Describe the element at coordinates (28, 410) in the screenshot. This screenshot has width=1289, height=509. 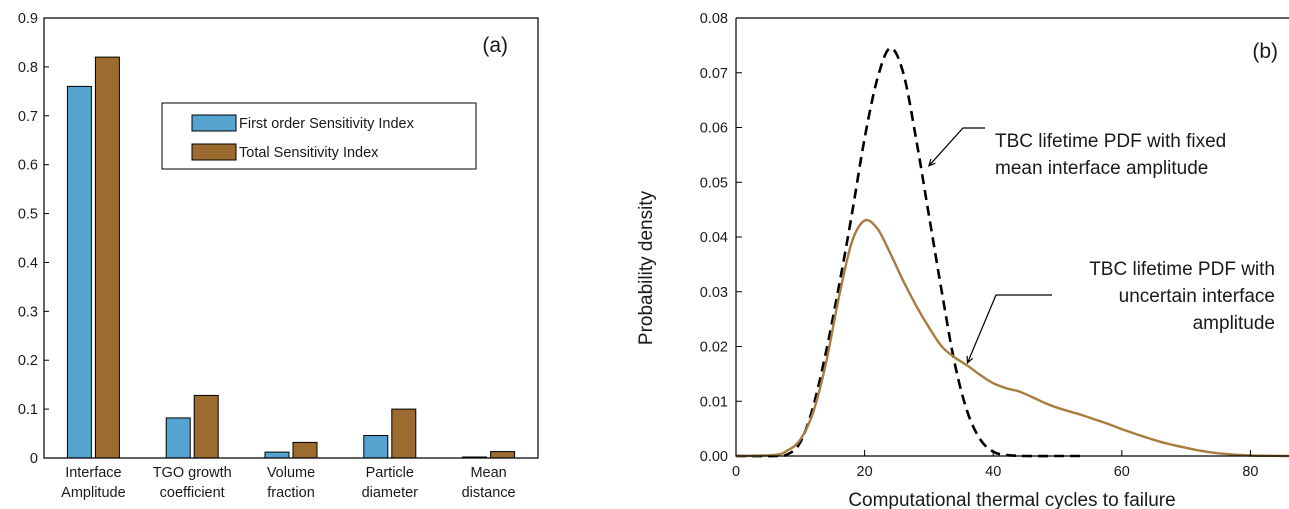
I see `y-tick-label-a: 0.1` at that location.